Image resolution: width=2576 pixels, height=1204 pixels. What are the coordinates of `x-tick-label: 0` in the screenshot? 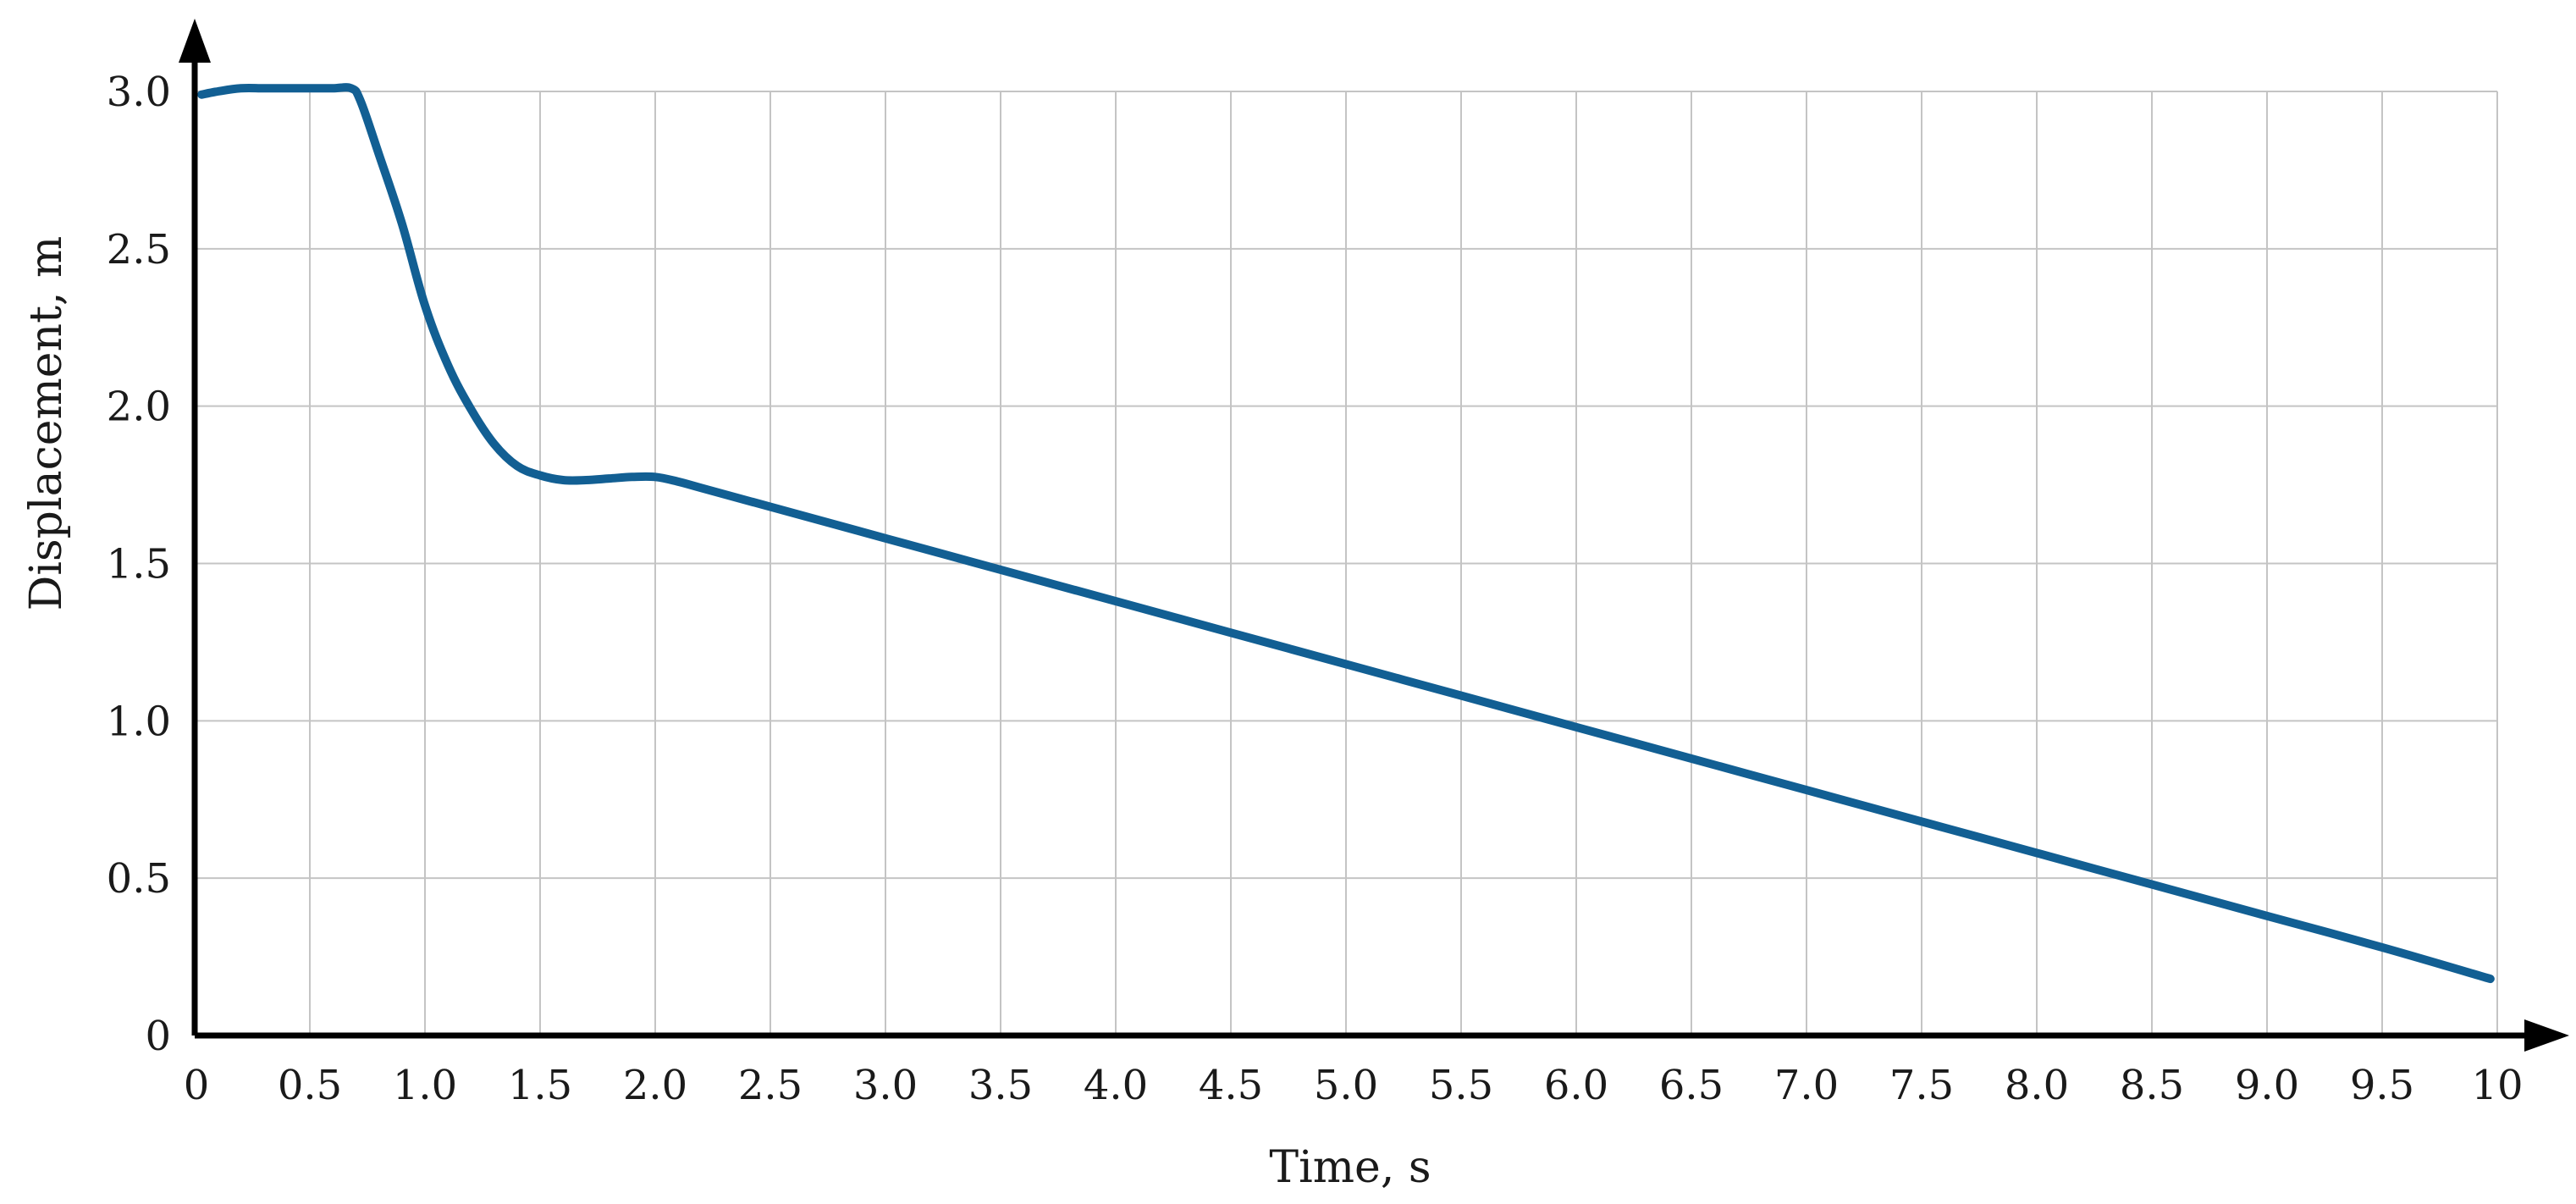 It's located at (197, 1085).